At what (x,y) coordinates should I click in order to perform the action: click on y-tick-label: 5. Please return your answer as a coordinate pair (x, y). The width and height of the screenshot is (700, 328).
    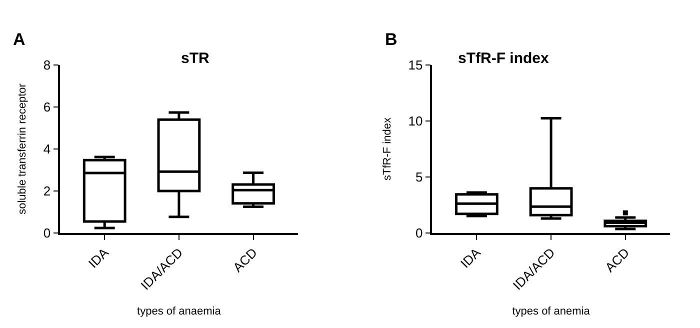
    Looking at the image, I should click on (419, 177).